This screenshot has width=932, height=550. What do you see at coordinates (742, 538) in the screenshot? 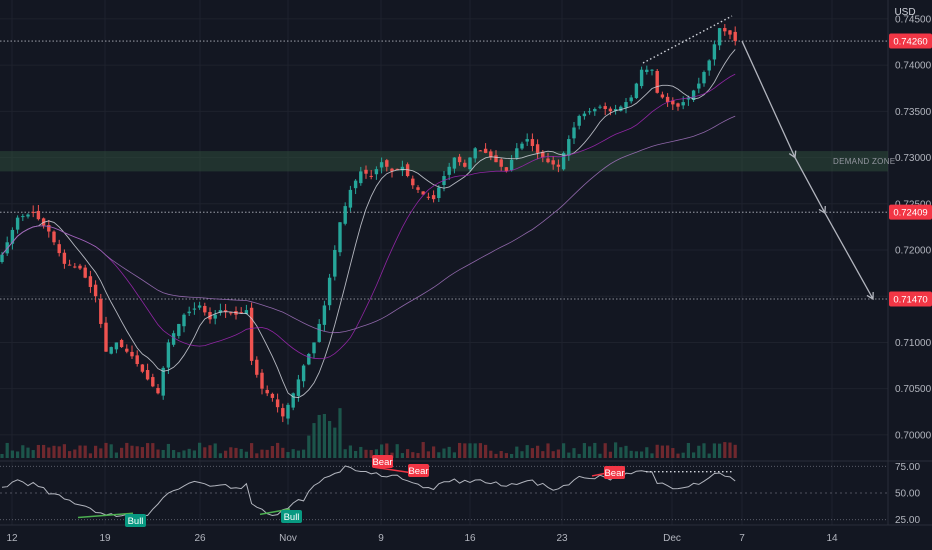
I see `time-tick-label: 7` at bounding box center [742, 538].